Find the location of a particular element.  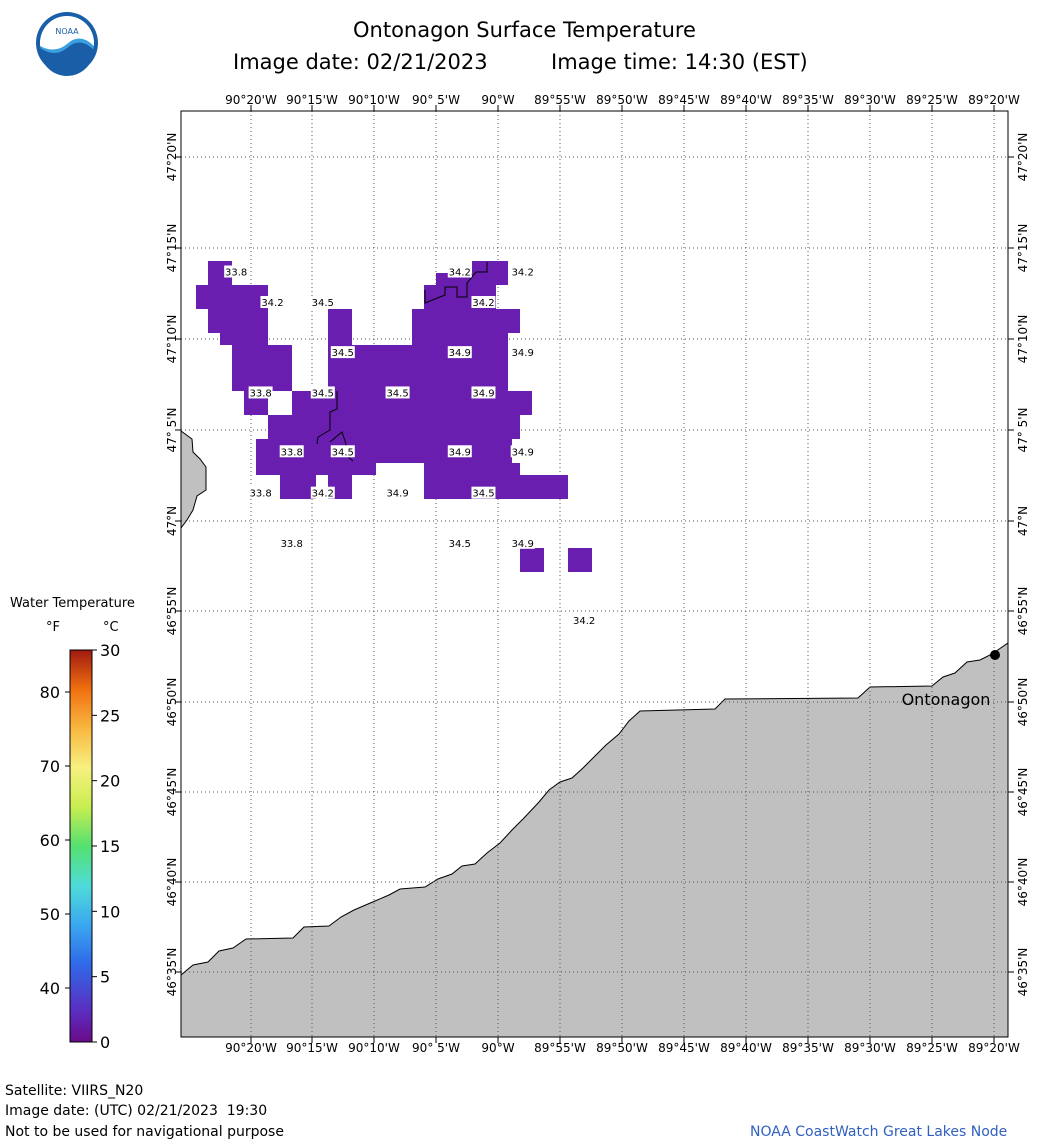

lon-label-top: 90° 5'W is located at coordinates (436, 100).